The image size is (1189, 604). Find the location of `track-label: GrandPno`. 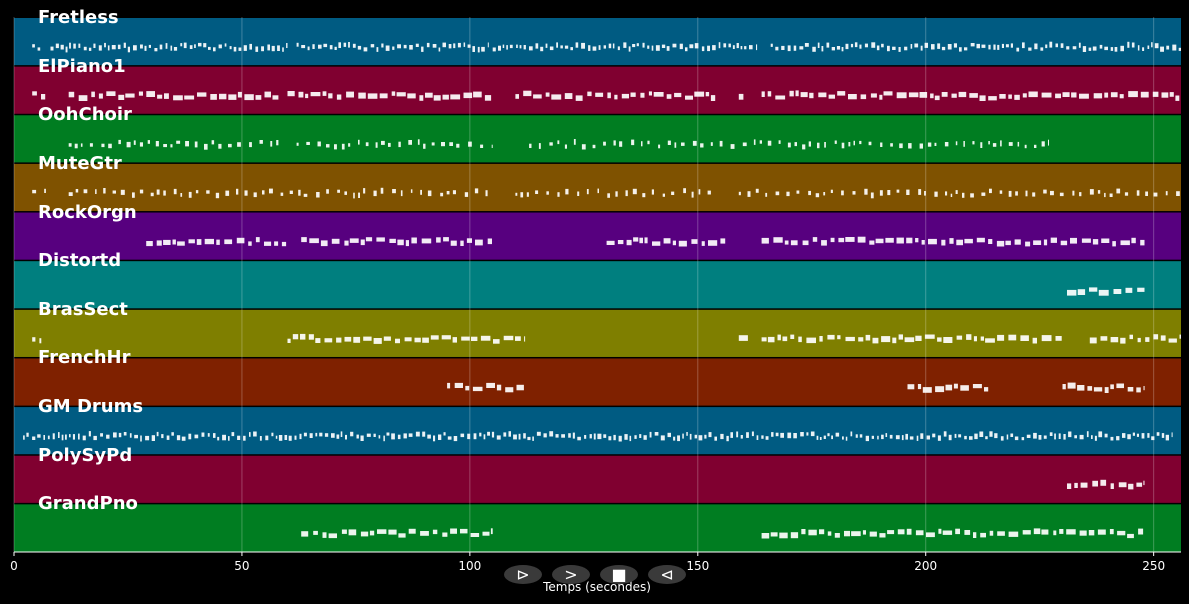

track-label: GrandPno is located at coordinates (88, 504).